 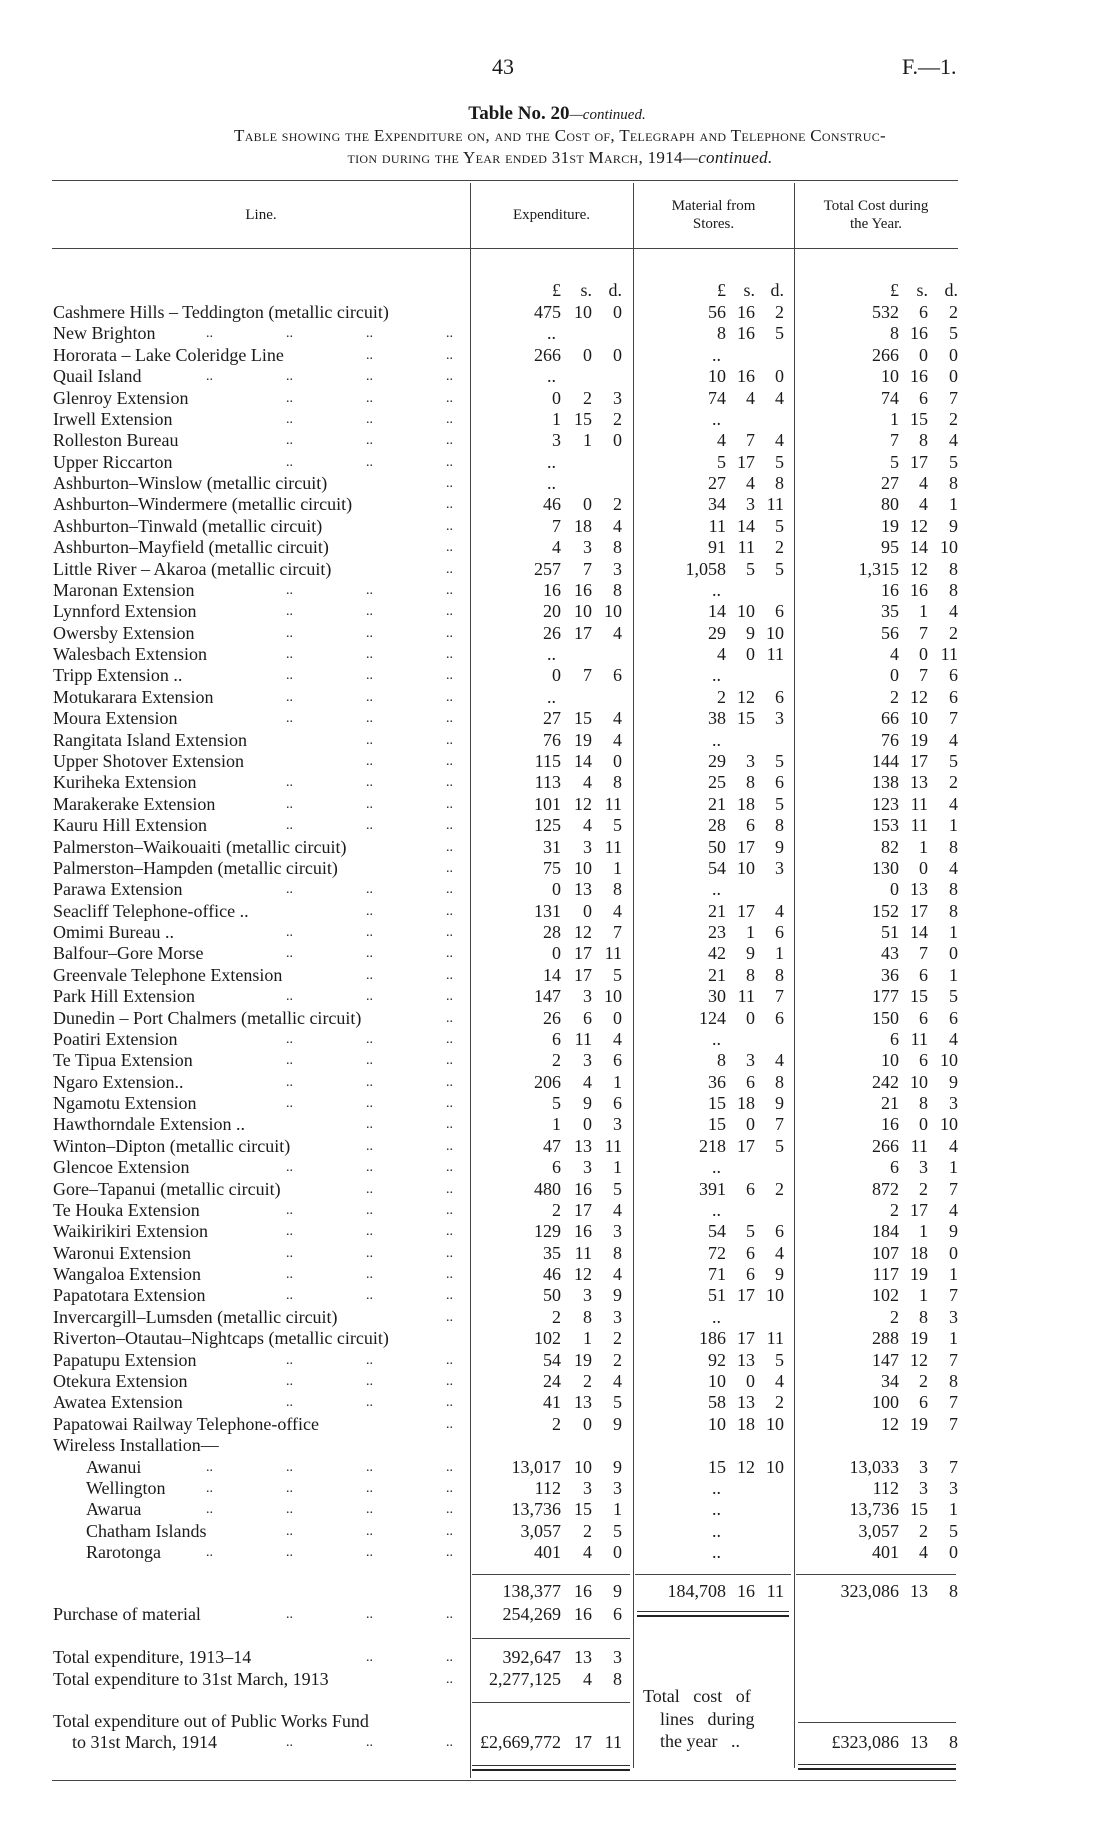 What do you see at coordinates (746, 1103) in the screenshot?
I see `material-shillings: 18` at bounding box center [746, 1103].